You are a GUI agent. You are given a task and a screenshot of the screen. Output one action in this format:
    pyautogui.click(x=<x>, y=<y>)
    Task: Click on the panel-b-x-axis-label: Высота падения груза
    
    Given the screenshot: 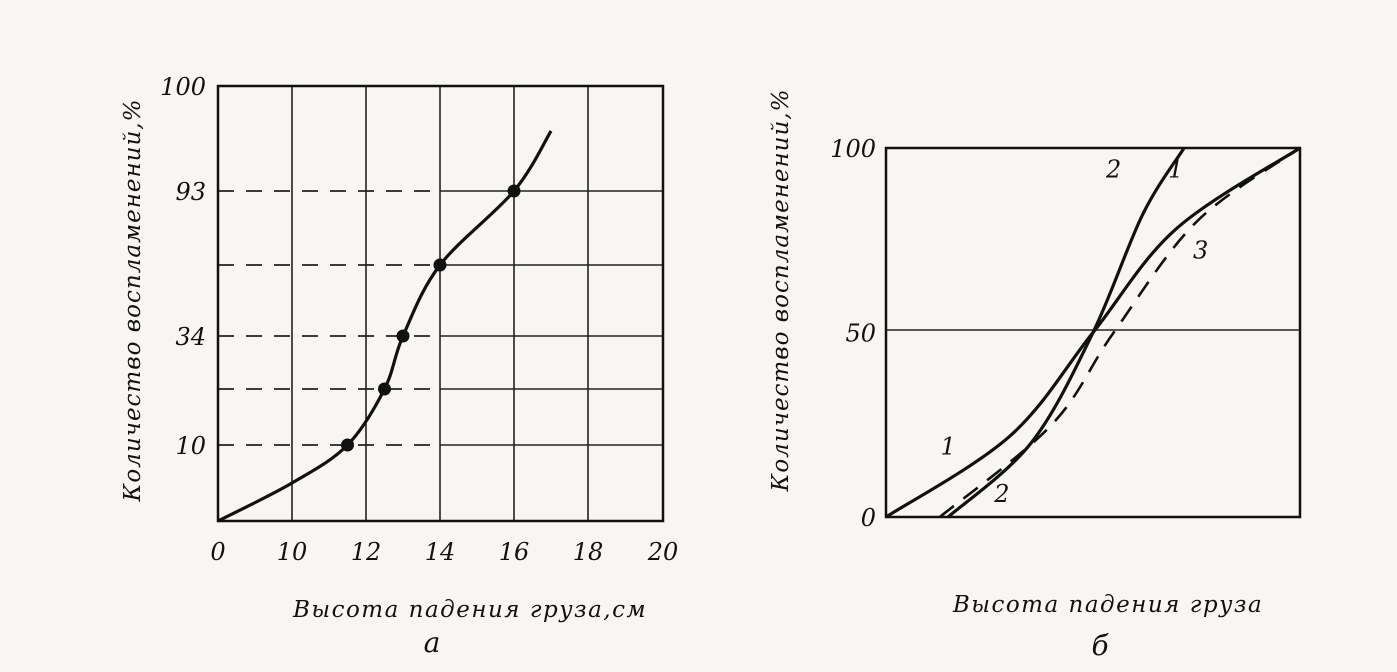 What is the action you would take?
    pyautogui.click(x=1107, y=605)
    